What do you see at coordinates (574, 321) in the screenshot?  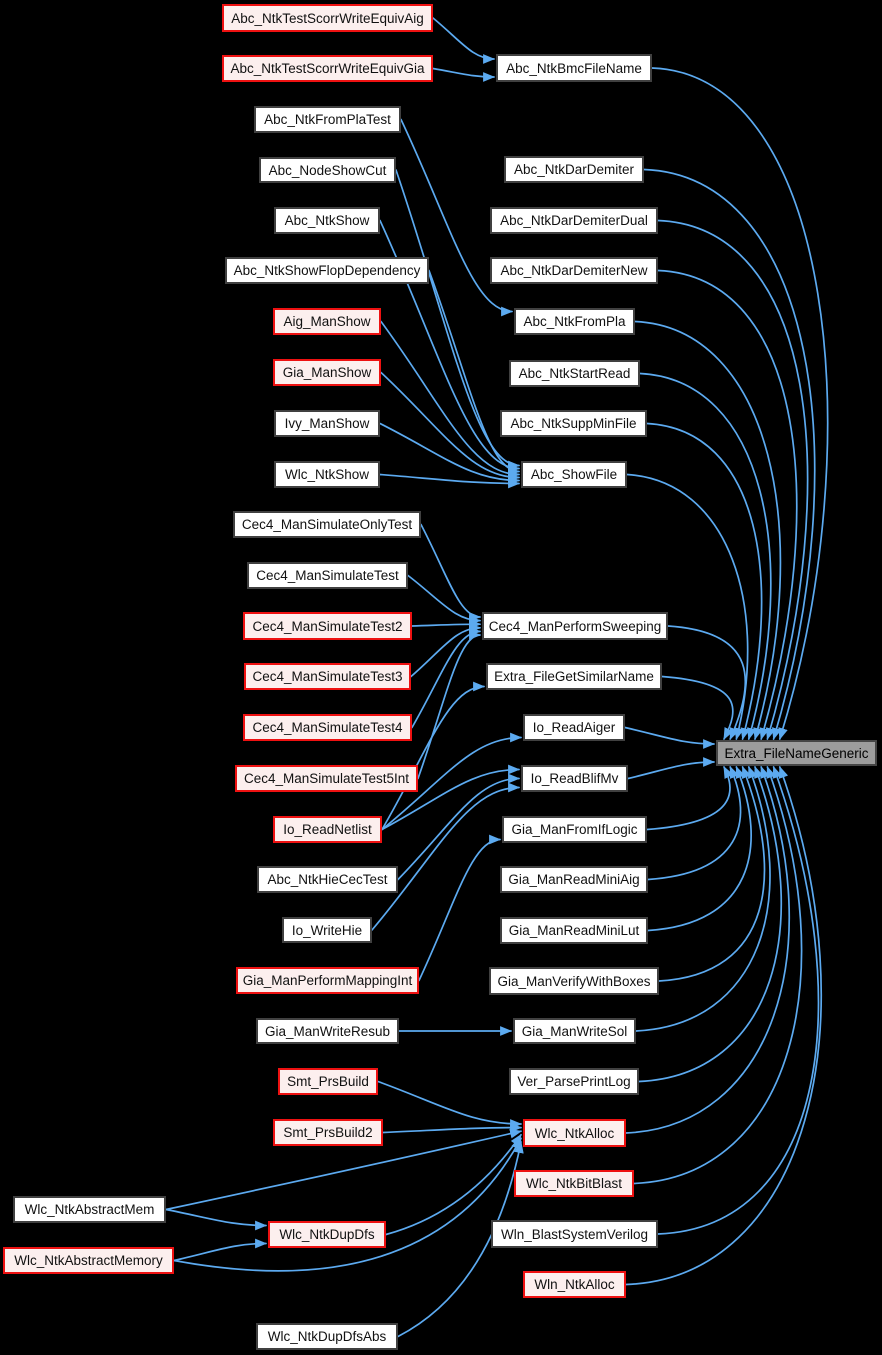 I see `function-node-Abc_NtkFromPla: Abc_NtkFromPla` at bounding box center [574, 321].